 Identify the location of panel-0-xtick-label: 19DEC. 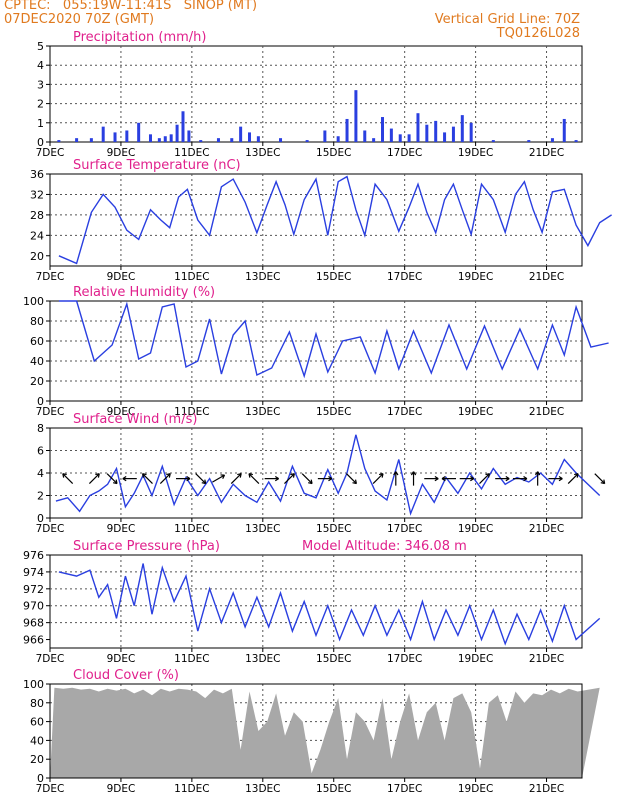
(475, 153).